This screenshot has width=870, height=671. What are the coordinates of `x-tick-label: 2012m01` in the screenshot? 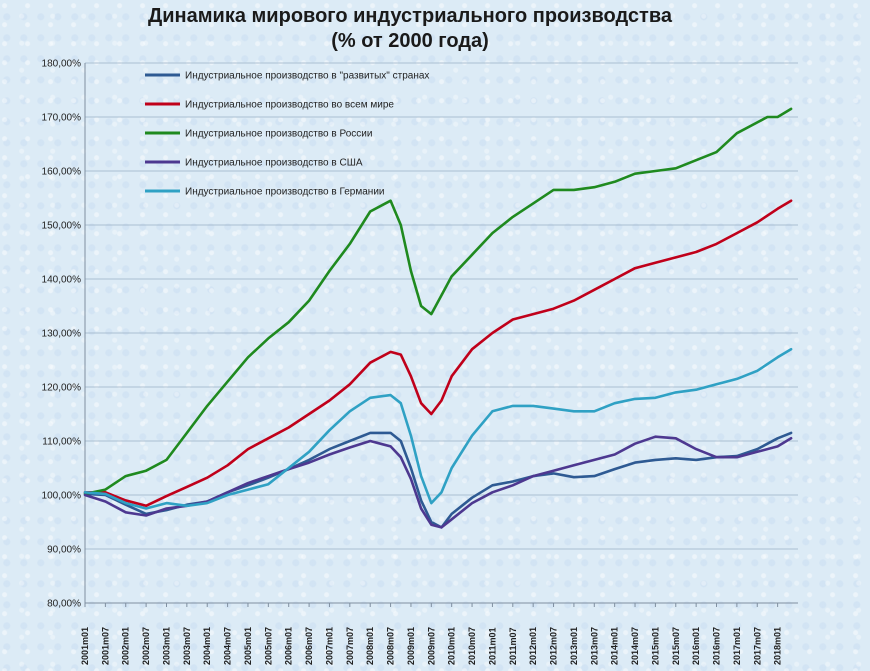 It's located at (533, 646).